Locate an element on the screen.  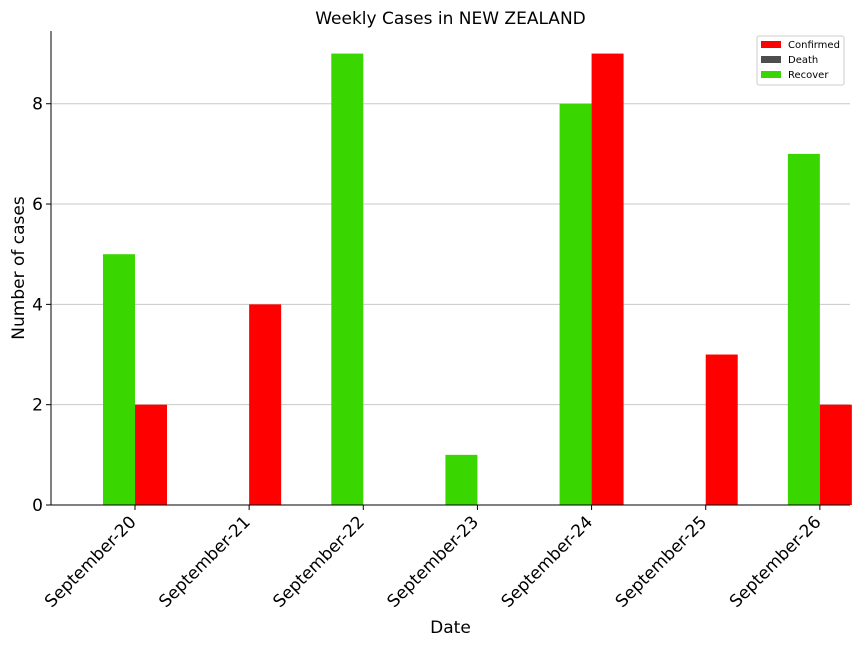
x-tick-label: September-26 is located at coordinates (775, 561).